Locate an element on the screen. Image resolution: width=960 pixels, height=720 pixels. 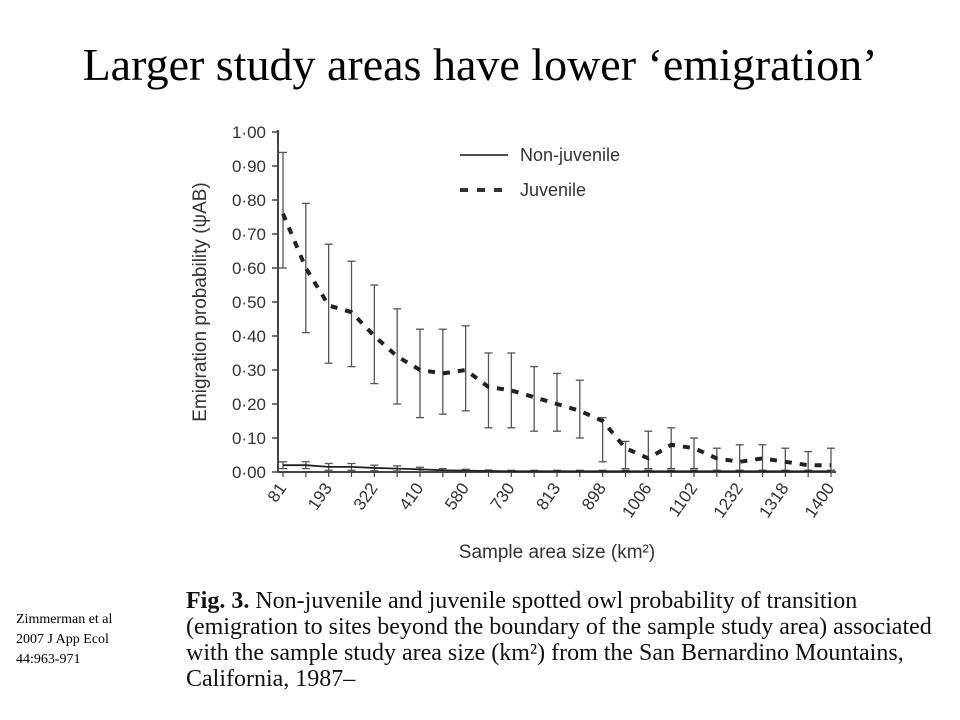
x-tick-label: 1006 is located at coordinates (636, 500).